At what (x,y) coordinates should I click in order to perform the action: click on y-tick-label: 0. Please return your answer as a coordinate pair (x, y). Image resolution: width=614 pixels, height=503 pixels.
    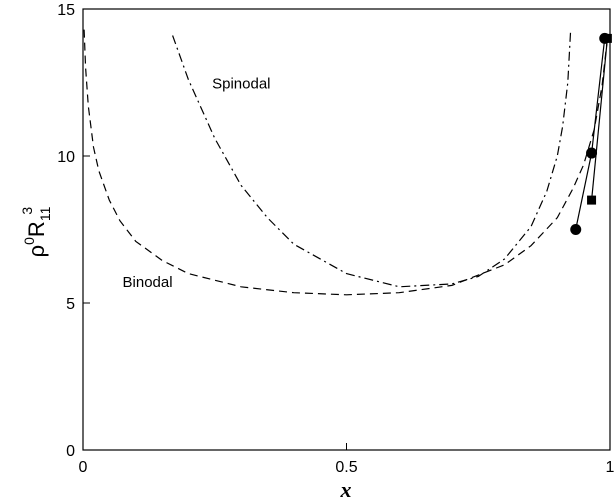
    Looking at the image, I should click on (70, 451).